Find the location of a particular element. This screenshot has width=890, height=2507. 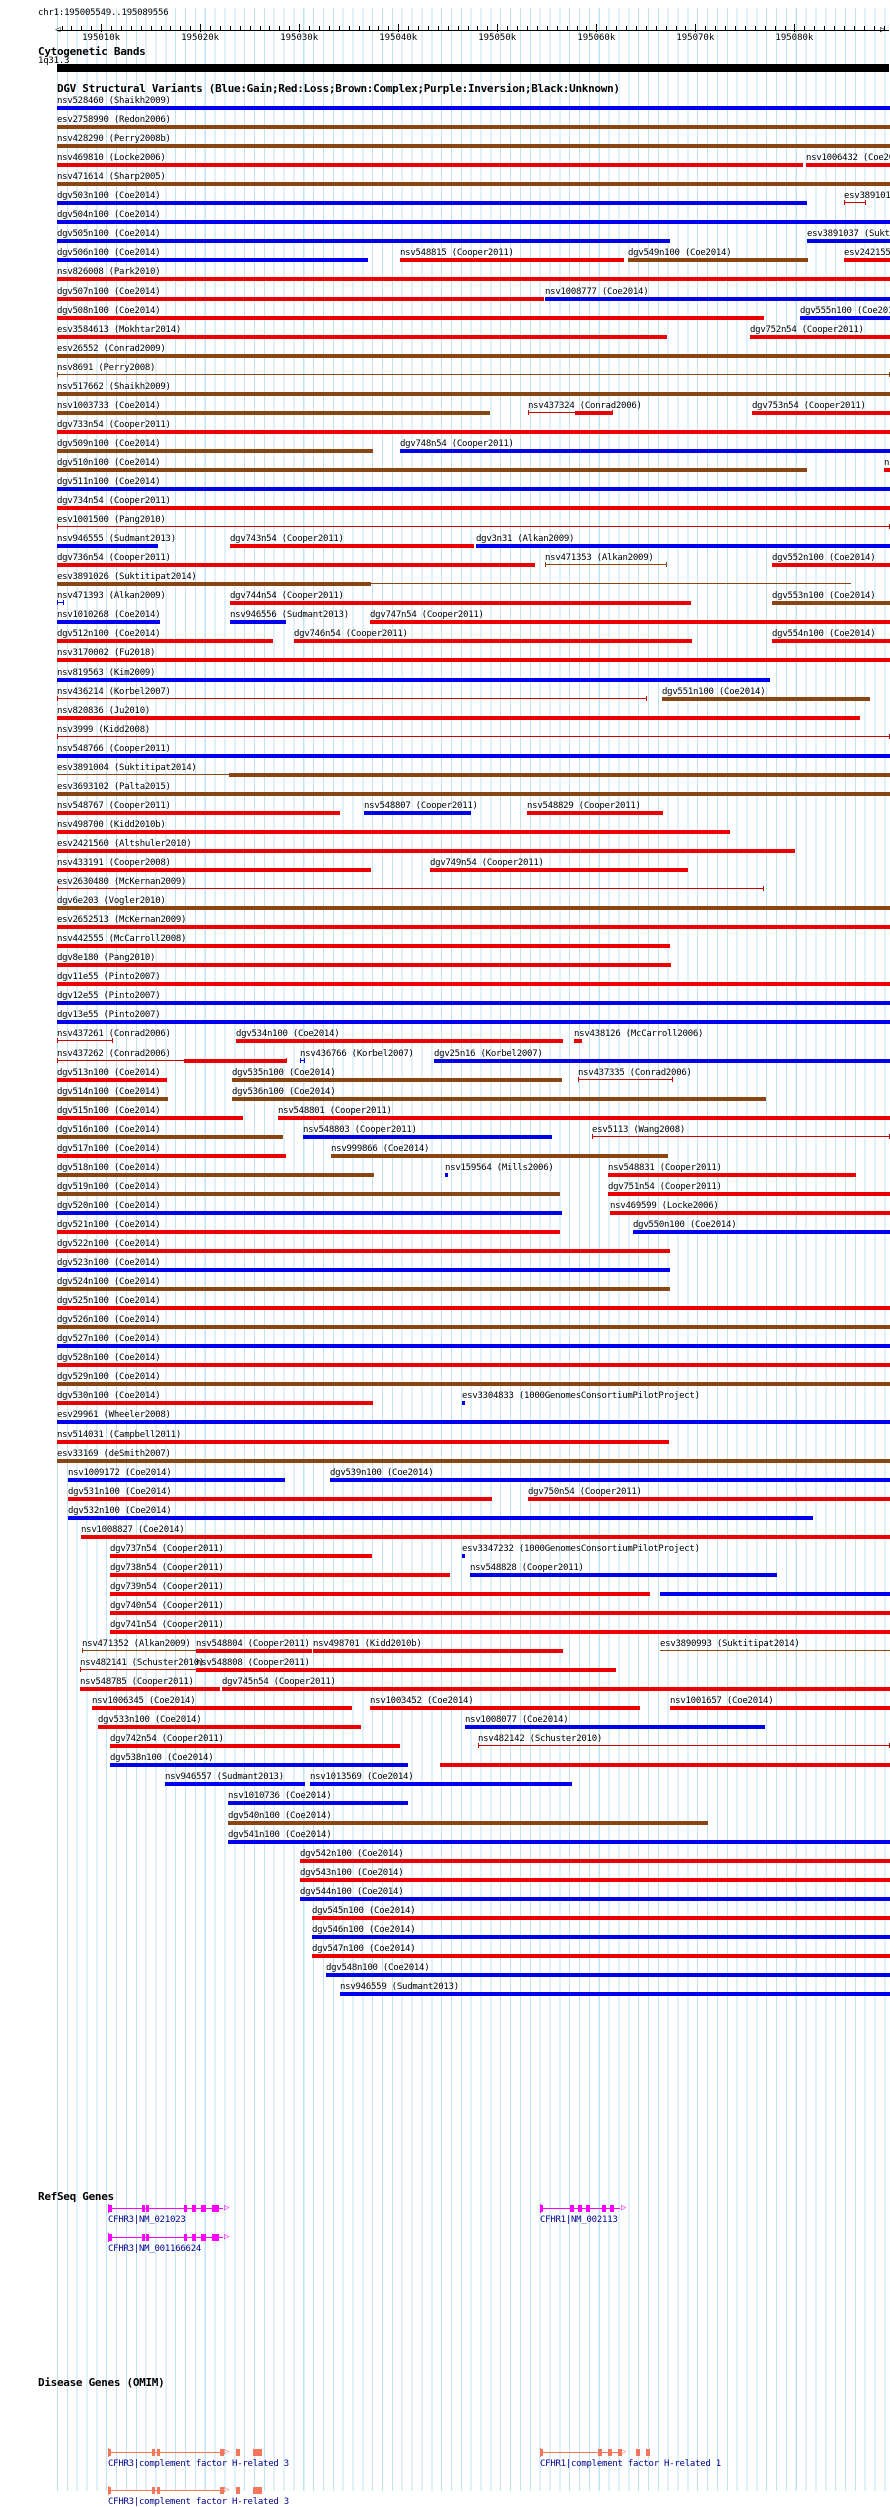

variant-label: dgv551n100 (Coe2014) is located at coordinates (714, 691).